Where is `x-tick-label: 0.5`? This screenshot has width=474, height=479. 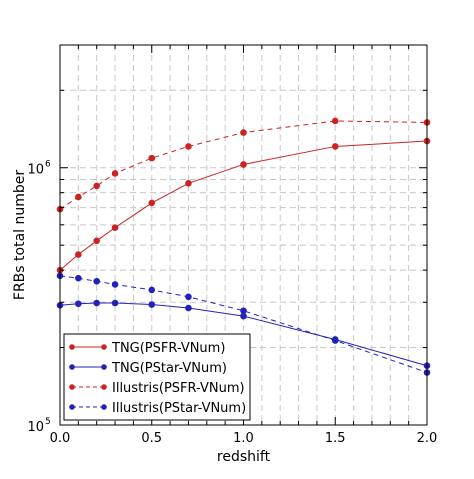 x-tick-label: 0.5 is located at coordinates (151, 438).